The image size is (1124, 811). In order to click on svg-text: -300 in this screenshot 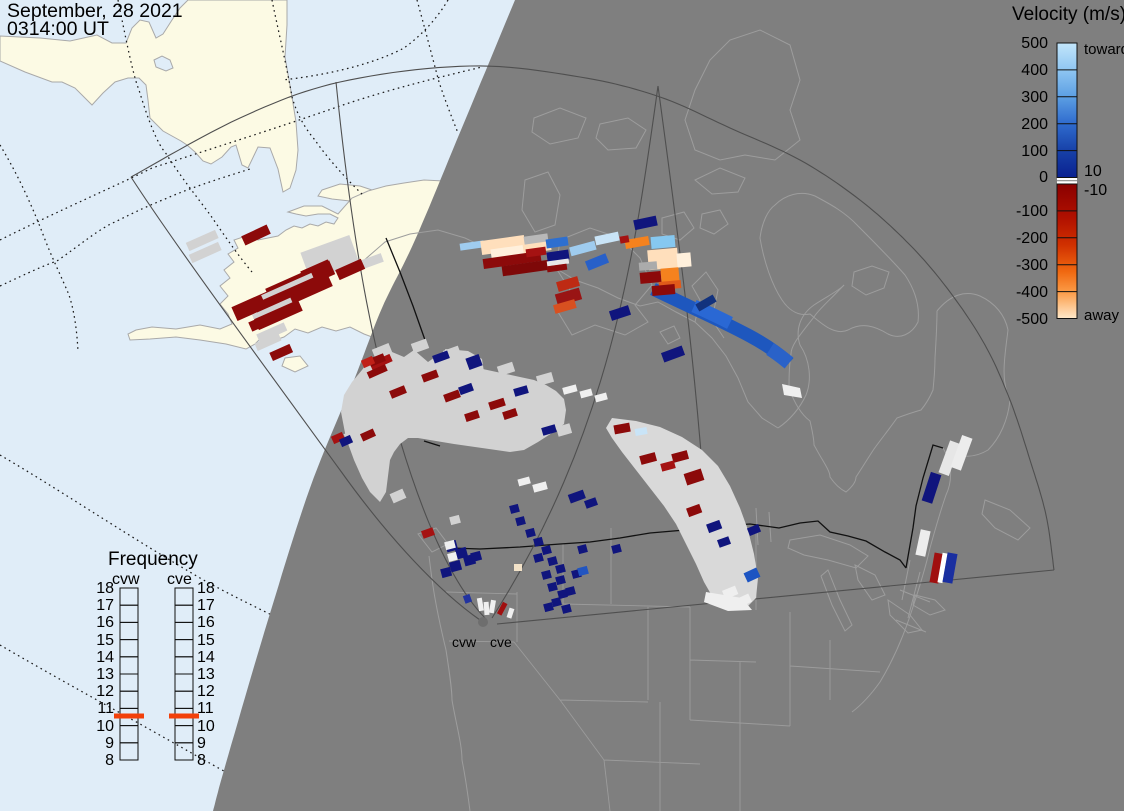, I will do `click(1032, 265)`.